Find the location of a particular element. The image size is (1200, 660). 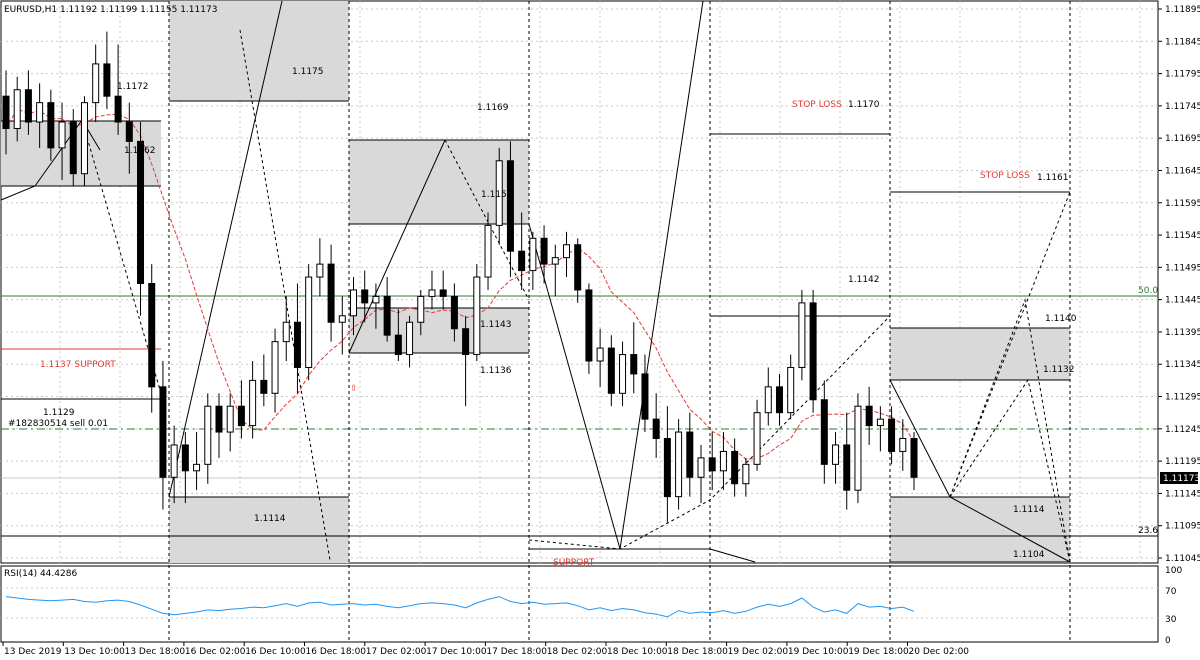

price-tick-label: 1.11595 is located at coordinates (1182, 204).